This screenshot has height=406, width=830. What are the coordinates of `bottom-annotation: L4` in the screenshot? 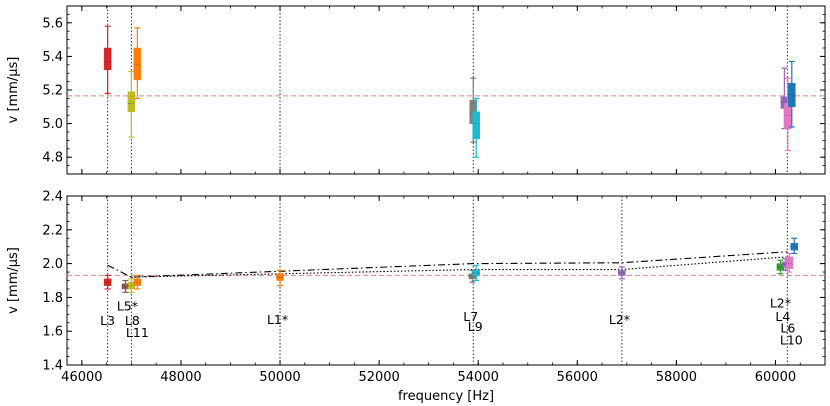 It's located at (782, 316).